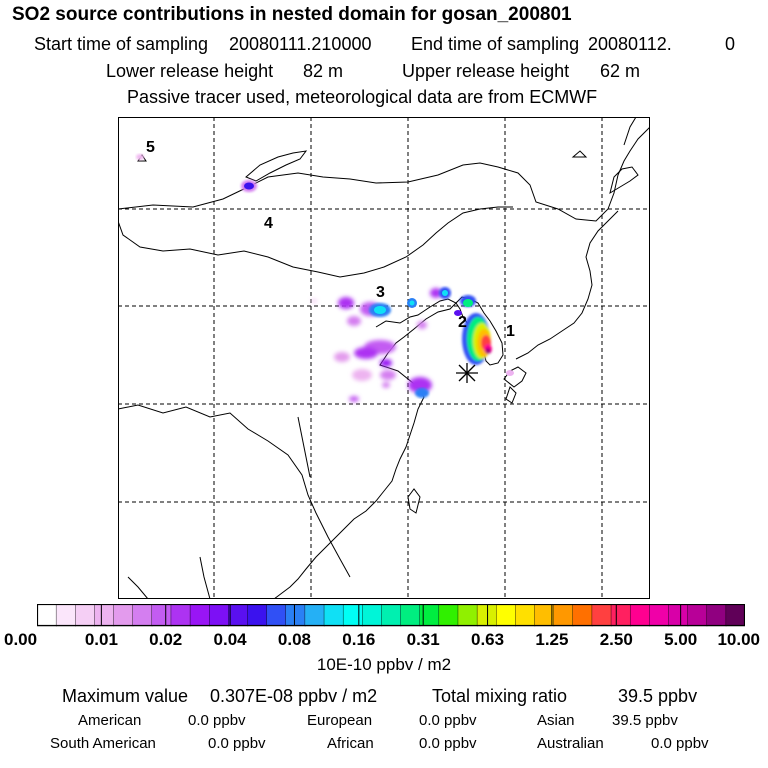 This screenshot has height=768, width=768. I want to click on end-time-suffix: 0, so click(730, 44).